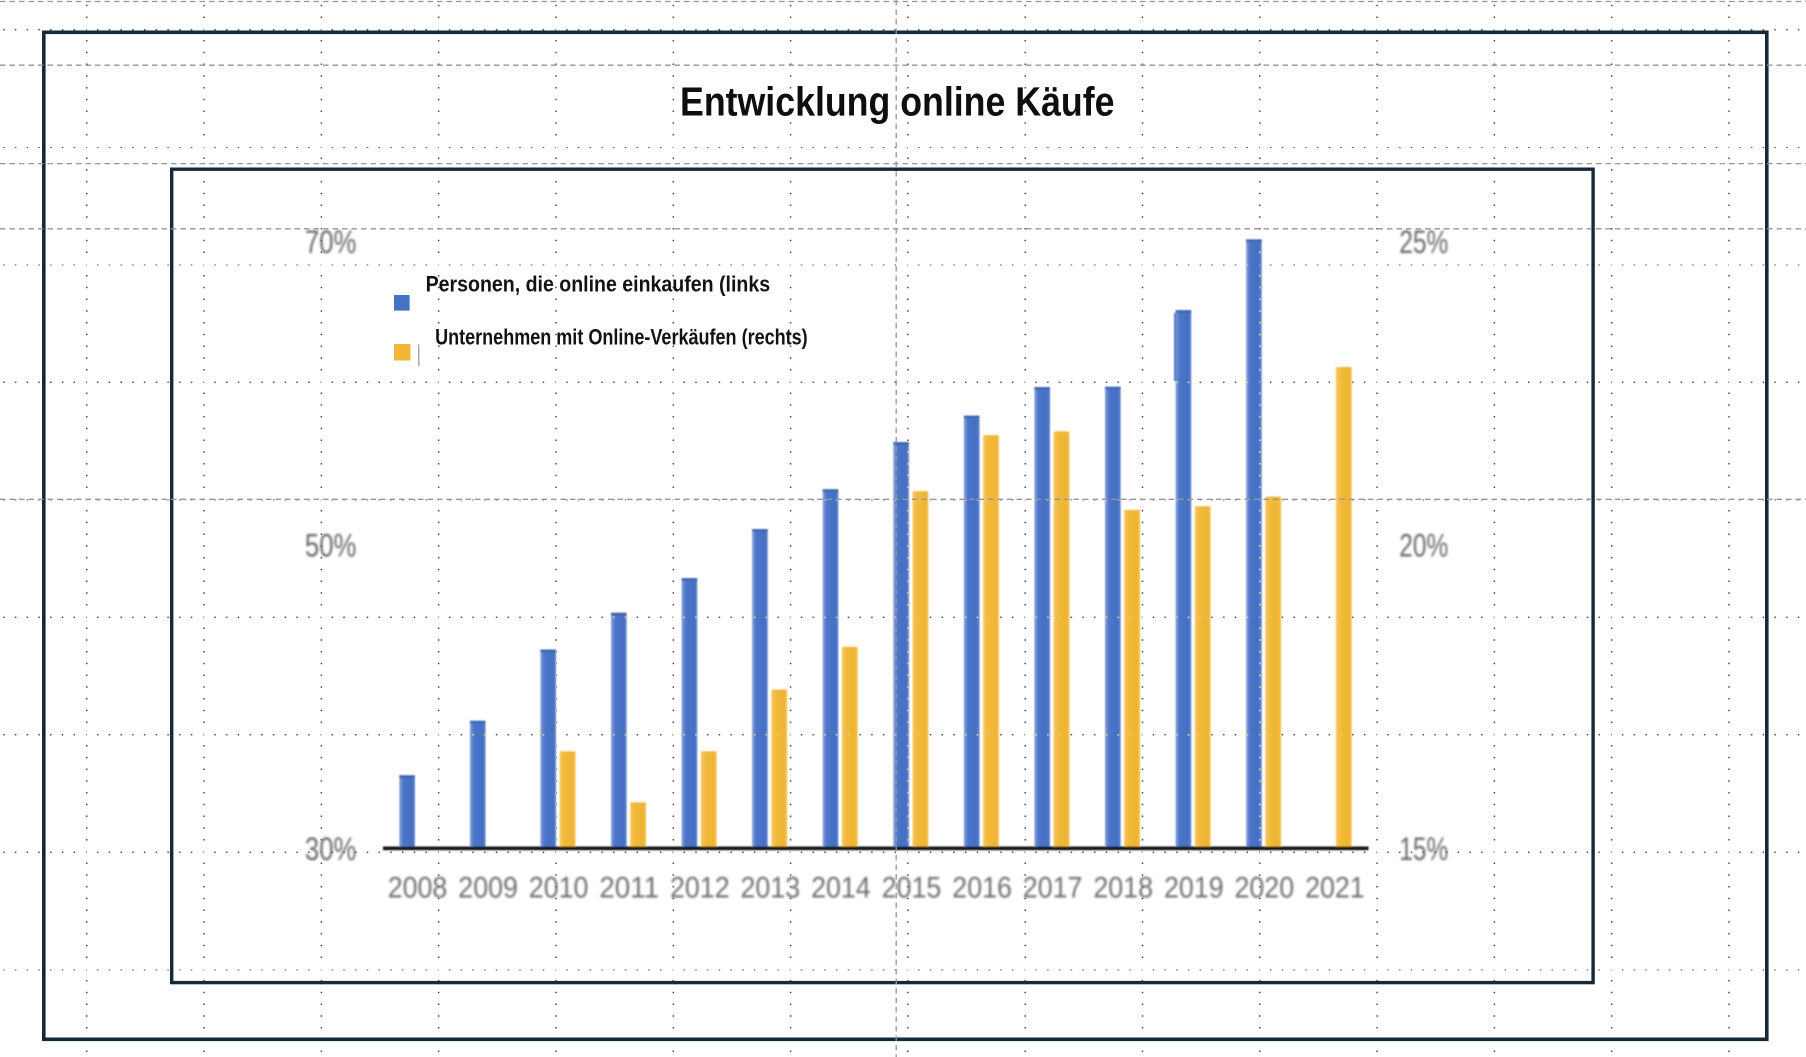 The image size is (1806, 1057). Describe the element at coordinates (1123, 888) in the screenshot. I see `svg-text: 2018` at that location.